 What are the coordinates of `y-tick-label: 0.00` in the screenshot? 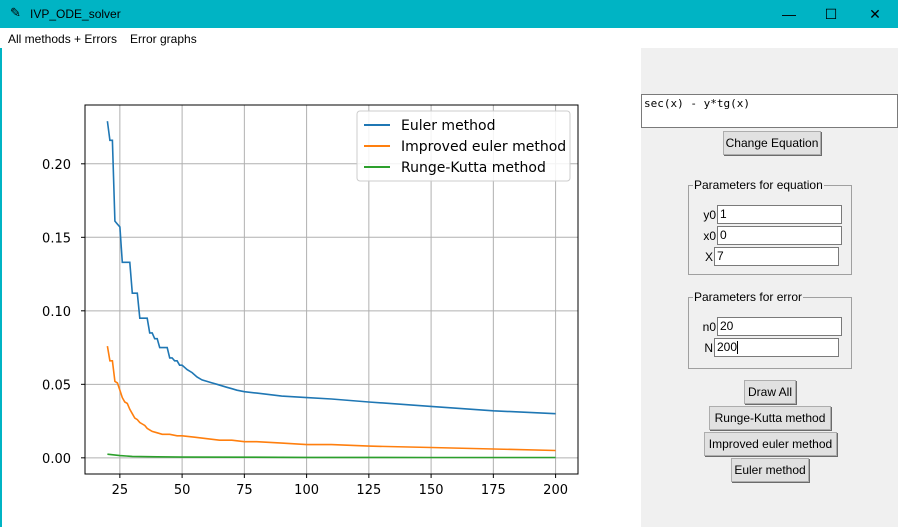 It's located at (56, 459).